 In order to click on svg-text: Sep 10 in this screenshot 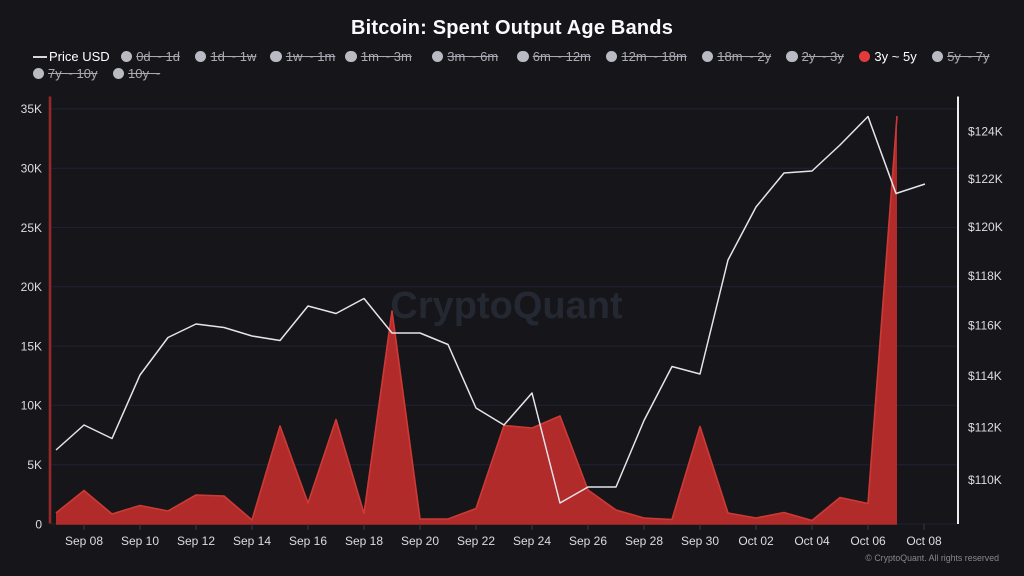, I will do `click(140, 541)`.